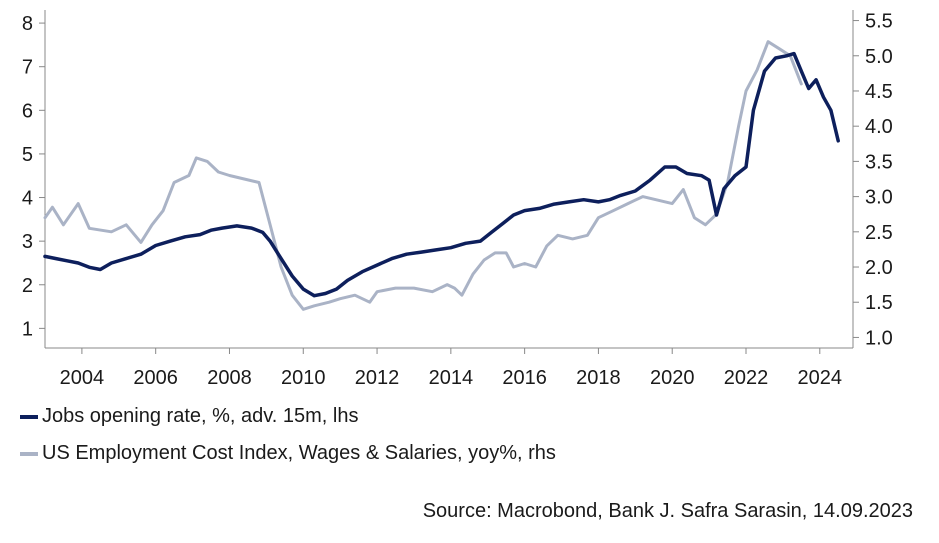  I want to click on legend-item-jobs-opening-rate: Jobs opening rate, %, adv. 15m, lhs, so click(189, 416).